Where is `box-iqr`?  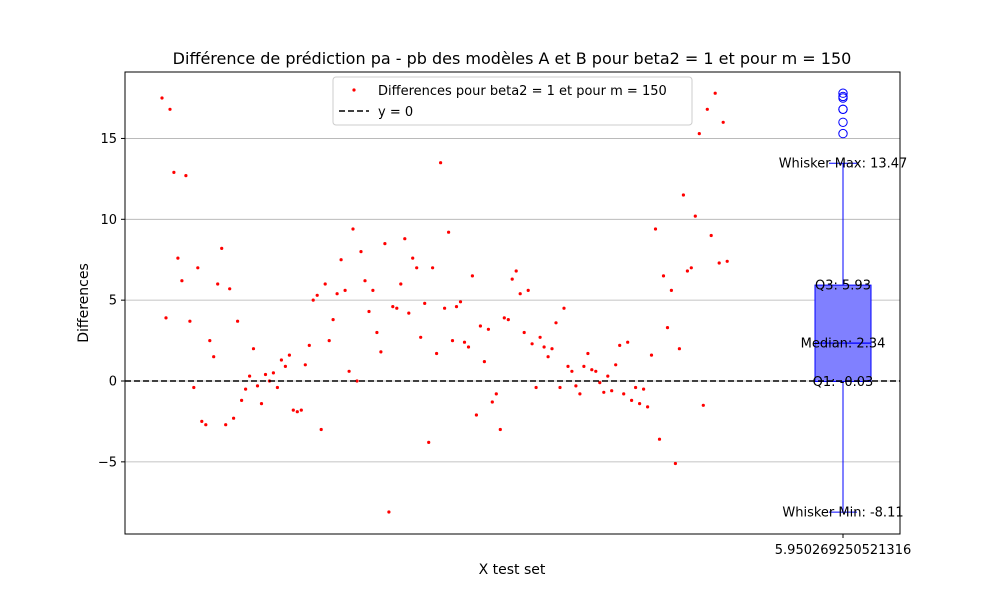 box-iqr is located at coordinates (843, 333).